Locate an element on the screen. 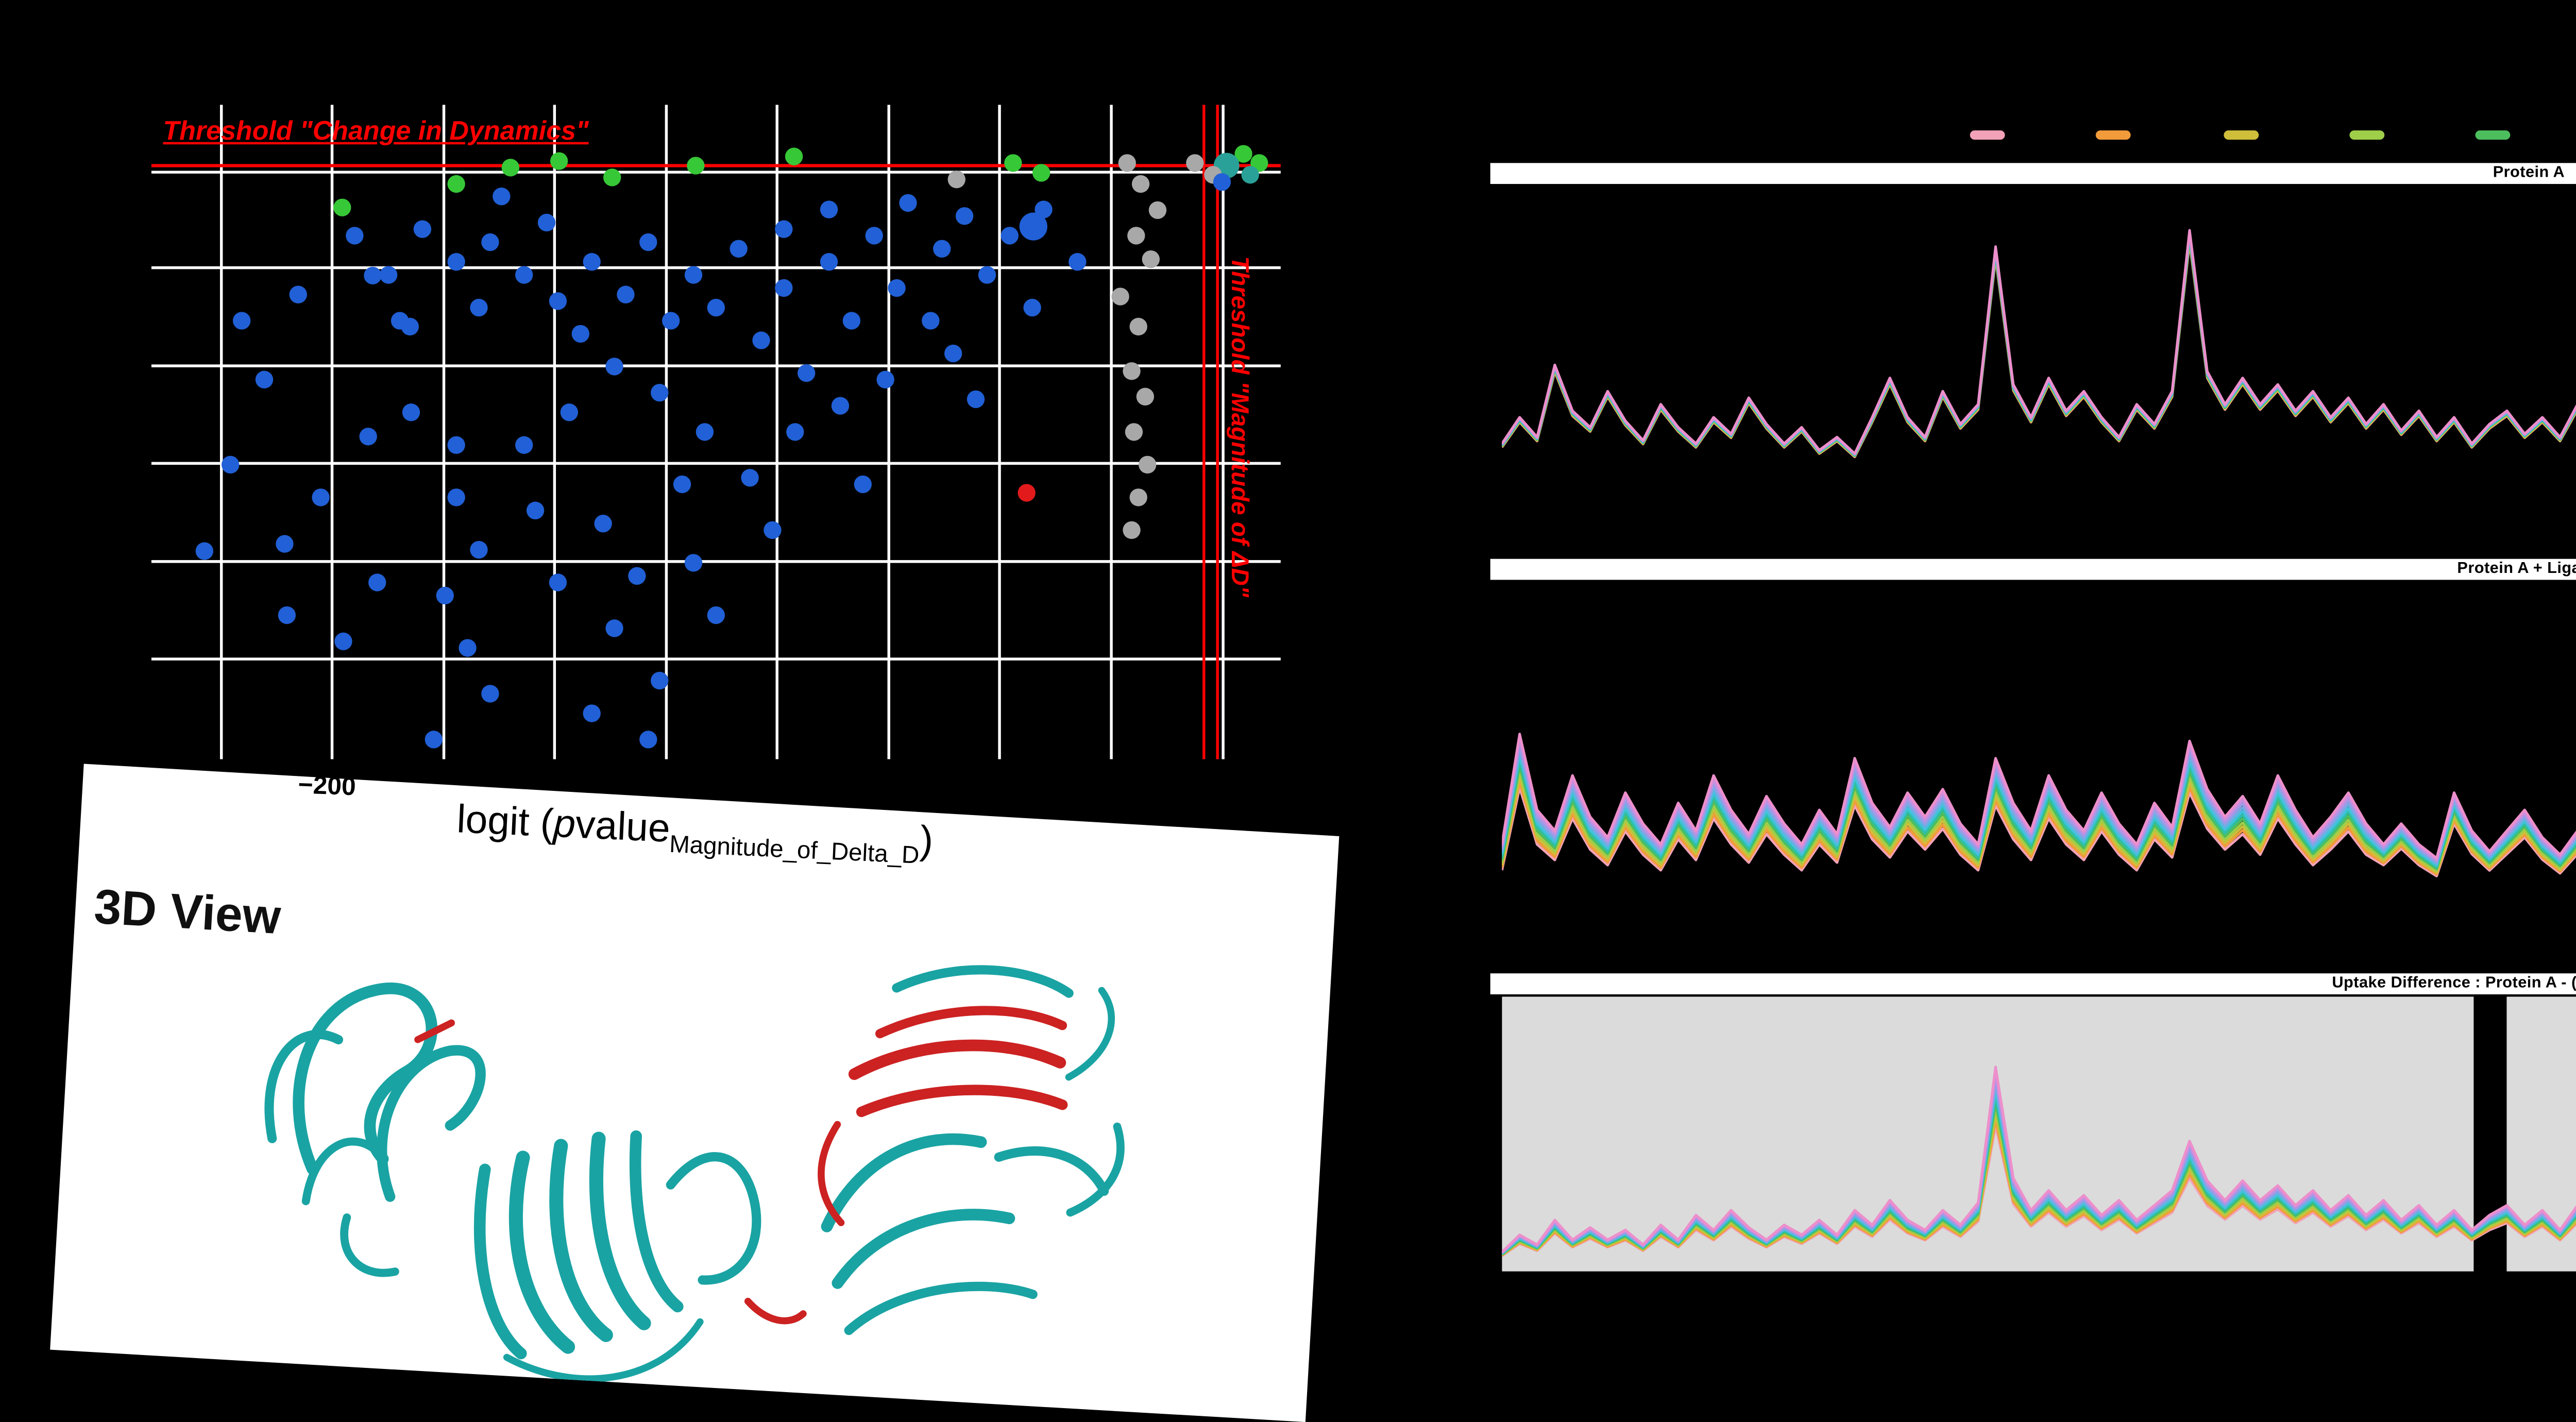  uptake-difference-chart-svg is located at coordinates (2039, 1134).